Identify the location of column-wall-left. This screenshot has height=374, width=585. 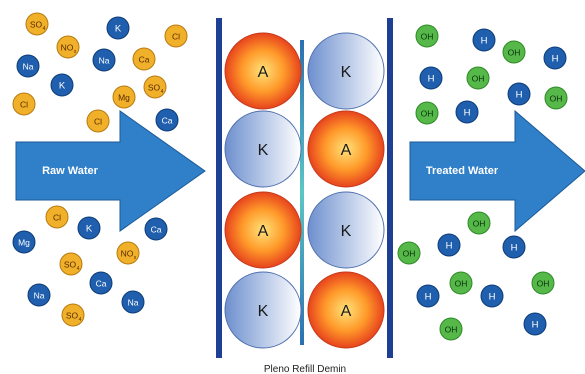
(219, 188).